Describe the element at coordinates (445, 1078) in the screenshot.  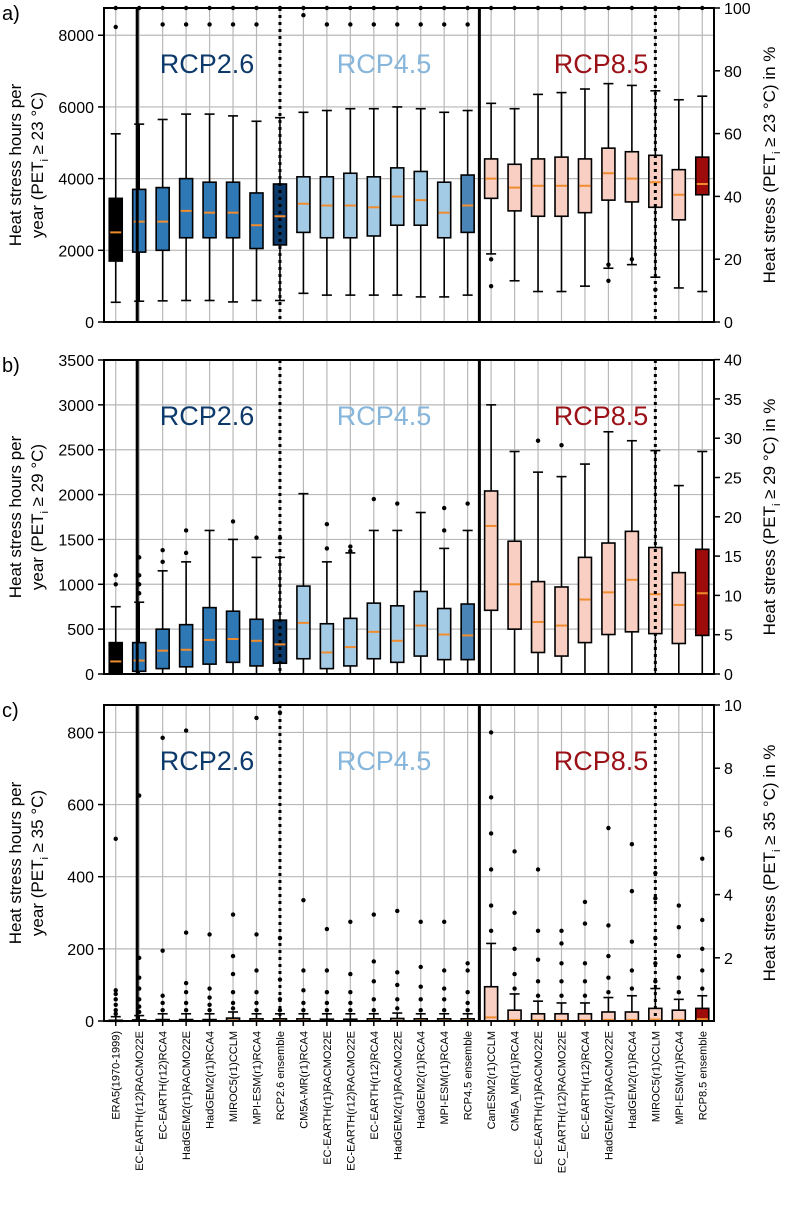
I see `xtick-label: MPI-ESM(r1)RCA4` at that location.